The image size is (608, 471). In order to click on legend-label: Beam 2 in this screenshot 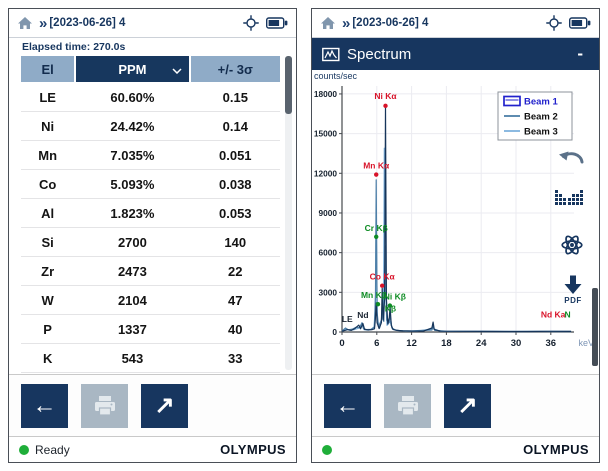, I will do `click(541, 117)`.